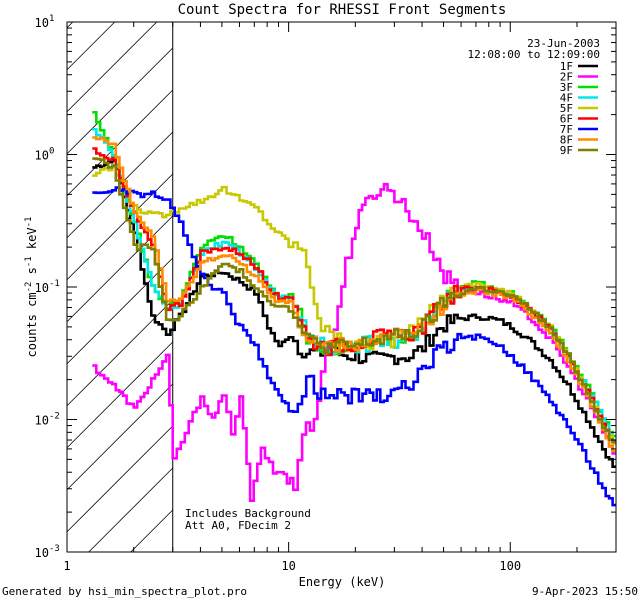 The height and width of the screenshot is (600, 640). I want to click on legend-label-9f: 9F, so click(566, 150).